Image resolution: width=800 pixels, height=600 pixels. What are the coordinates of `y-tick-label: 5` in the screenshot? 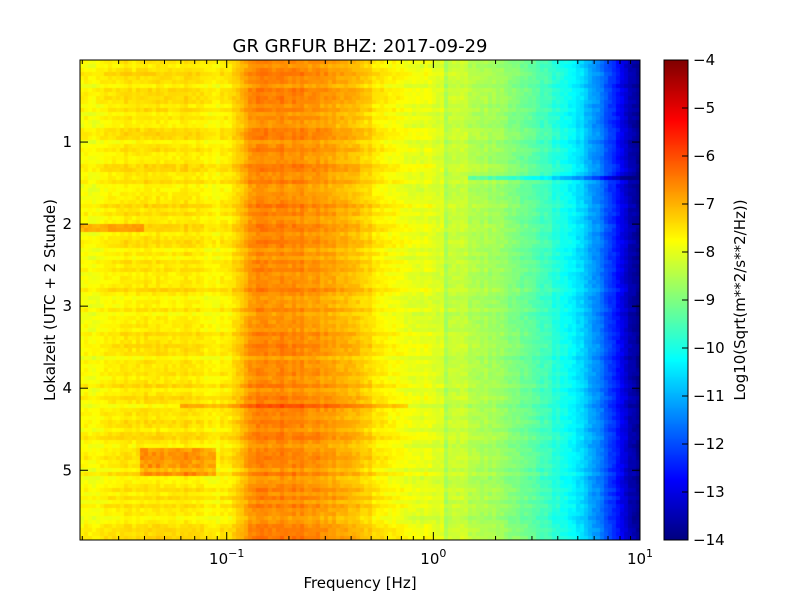 It's located at (67, 470).